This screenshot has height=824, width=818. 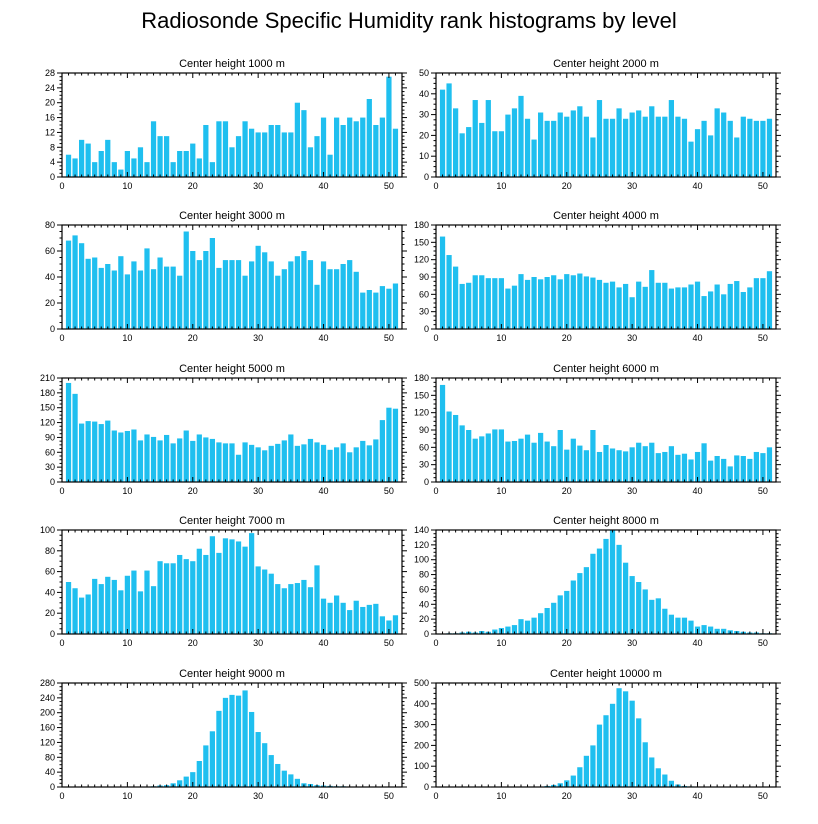 I want to click on panel-7-xtick-label: 50, so click(x=389, y=643).